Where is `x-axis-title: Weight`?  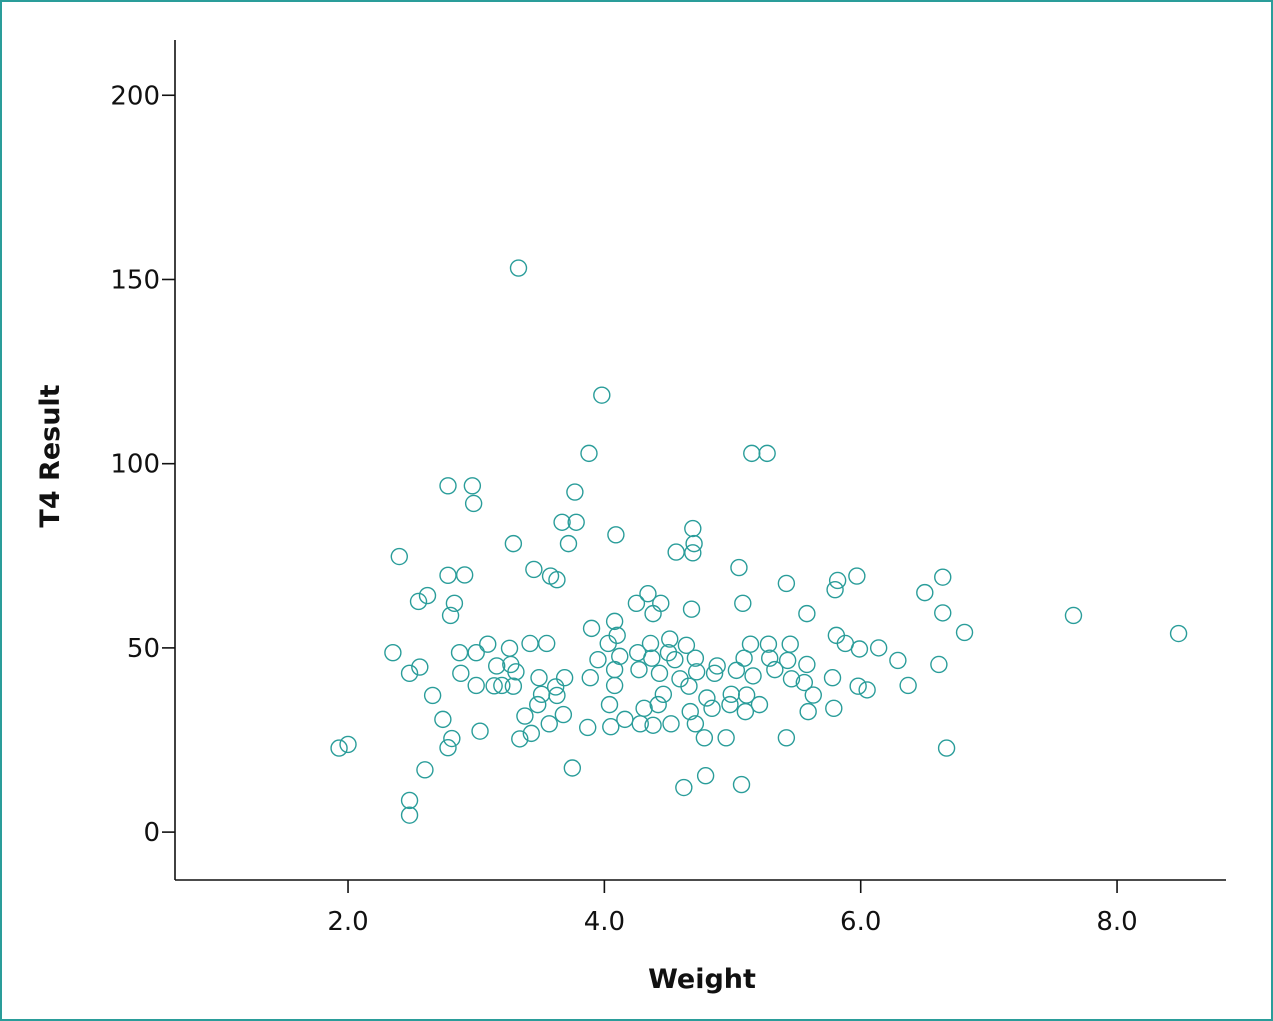
x-axis-title: Weight is located at coordinates (702, 979).